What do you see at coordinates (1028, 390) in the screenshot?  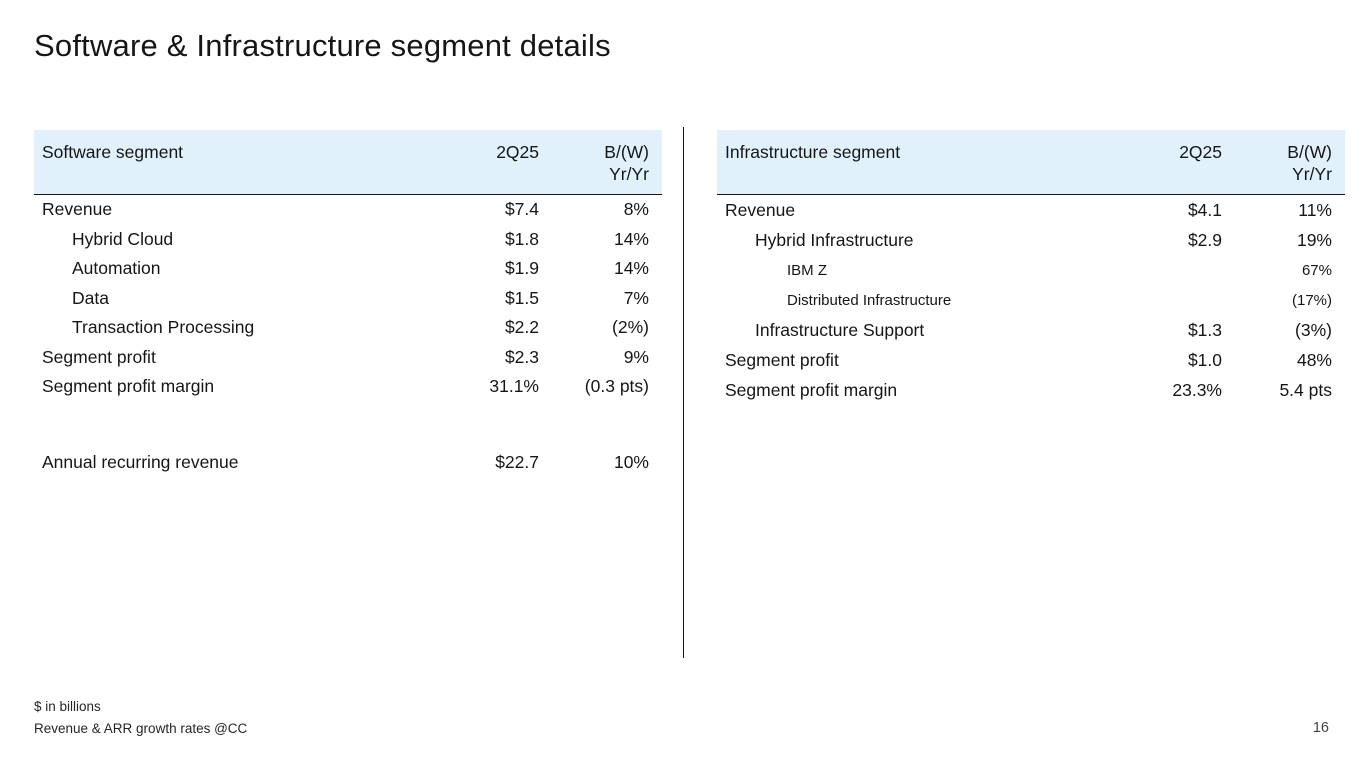 I see `table-row: Segment profit margin 23.3% 5.4 pts` at bounding box center [1028, 390].